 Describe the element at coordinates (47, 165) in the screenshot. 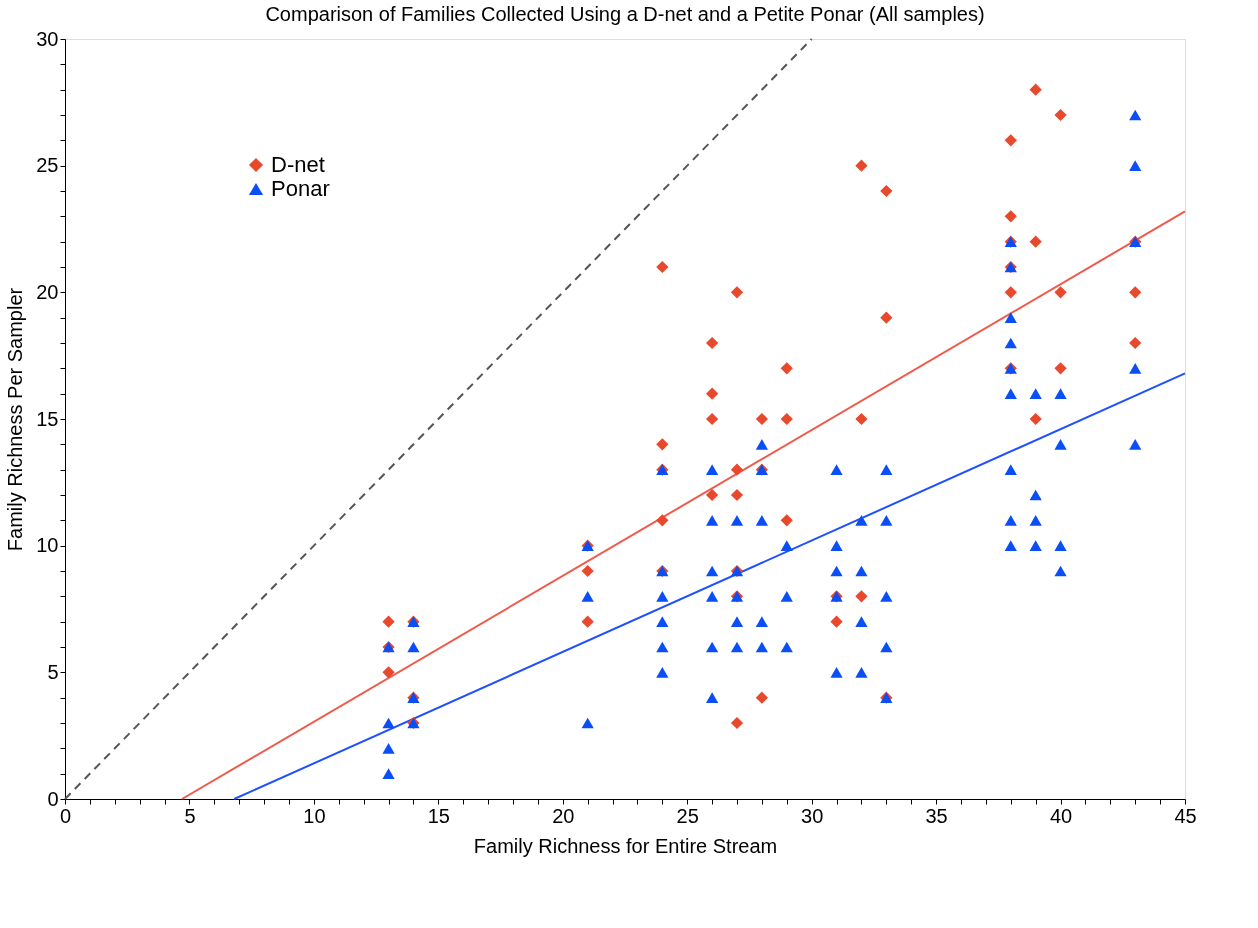

I see `y-tick-label: 25` at that location.